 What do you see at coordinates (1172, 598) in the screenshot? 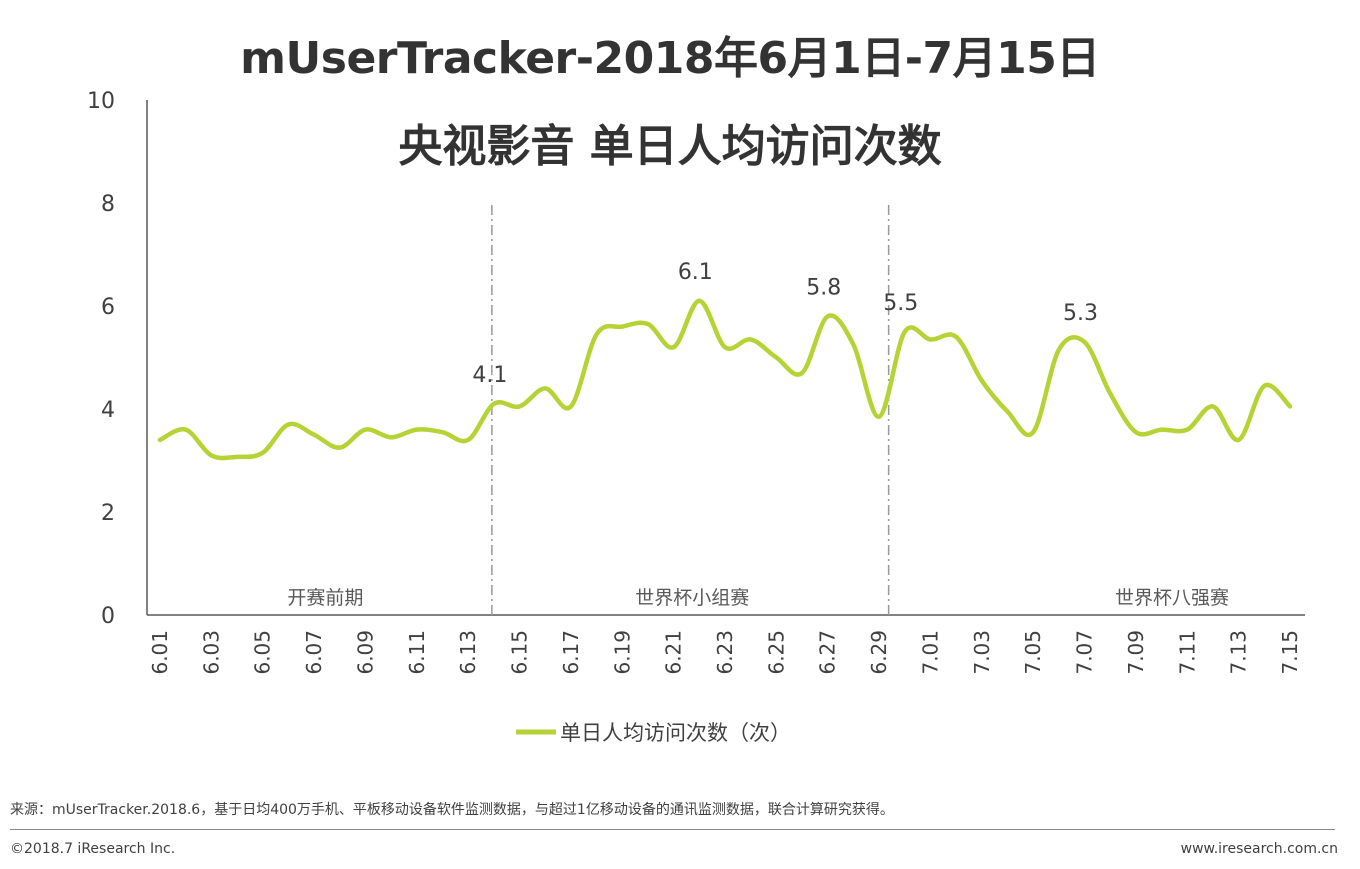
I see `phase-label: 世界杯八强赛` at bounding box center [1172, 598].